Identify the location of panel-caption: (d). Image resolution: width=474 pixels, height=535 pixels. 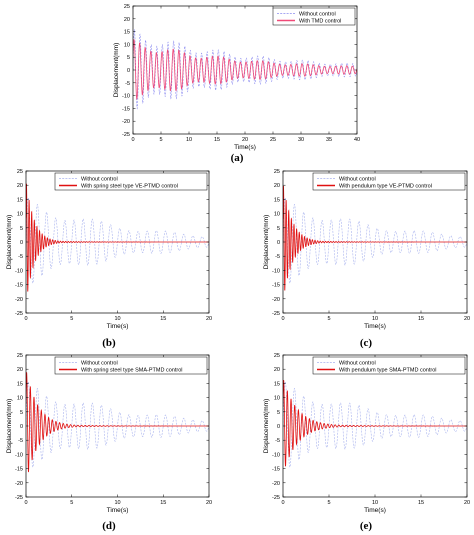
(109, 526).